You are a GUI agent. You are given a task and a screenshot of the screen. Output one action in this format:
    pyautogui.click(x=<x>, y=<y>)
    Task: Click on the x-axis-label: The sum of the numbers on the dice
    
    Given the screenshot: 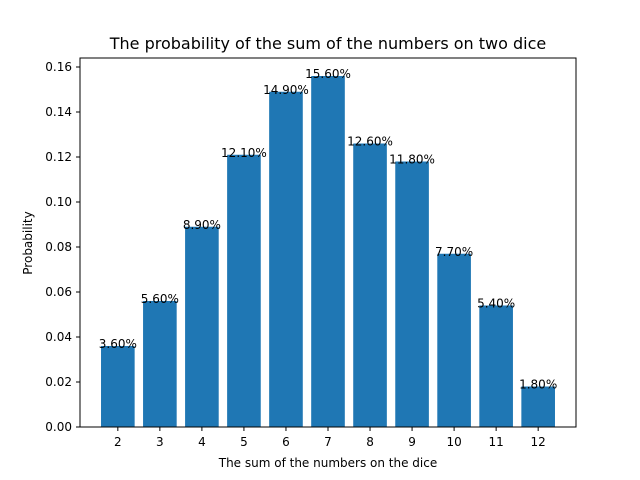 What is the action you would take?
    pyautogui.click(x=327, y=463)
    